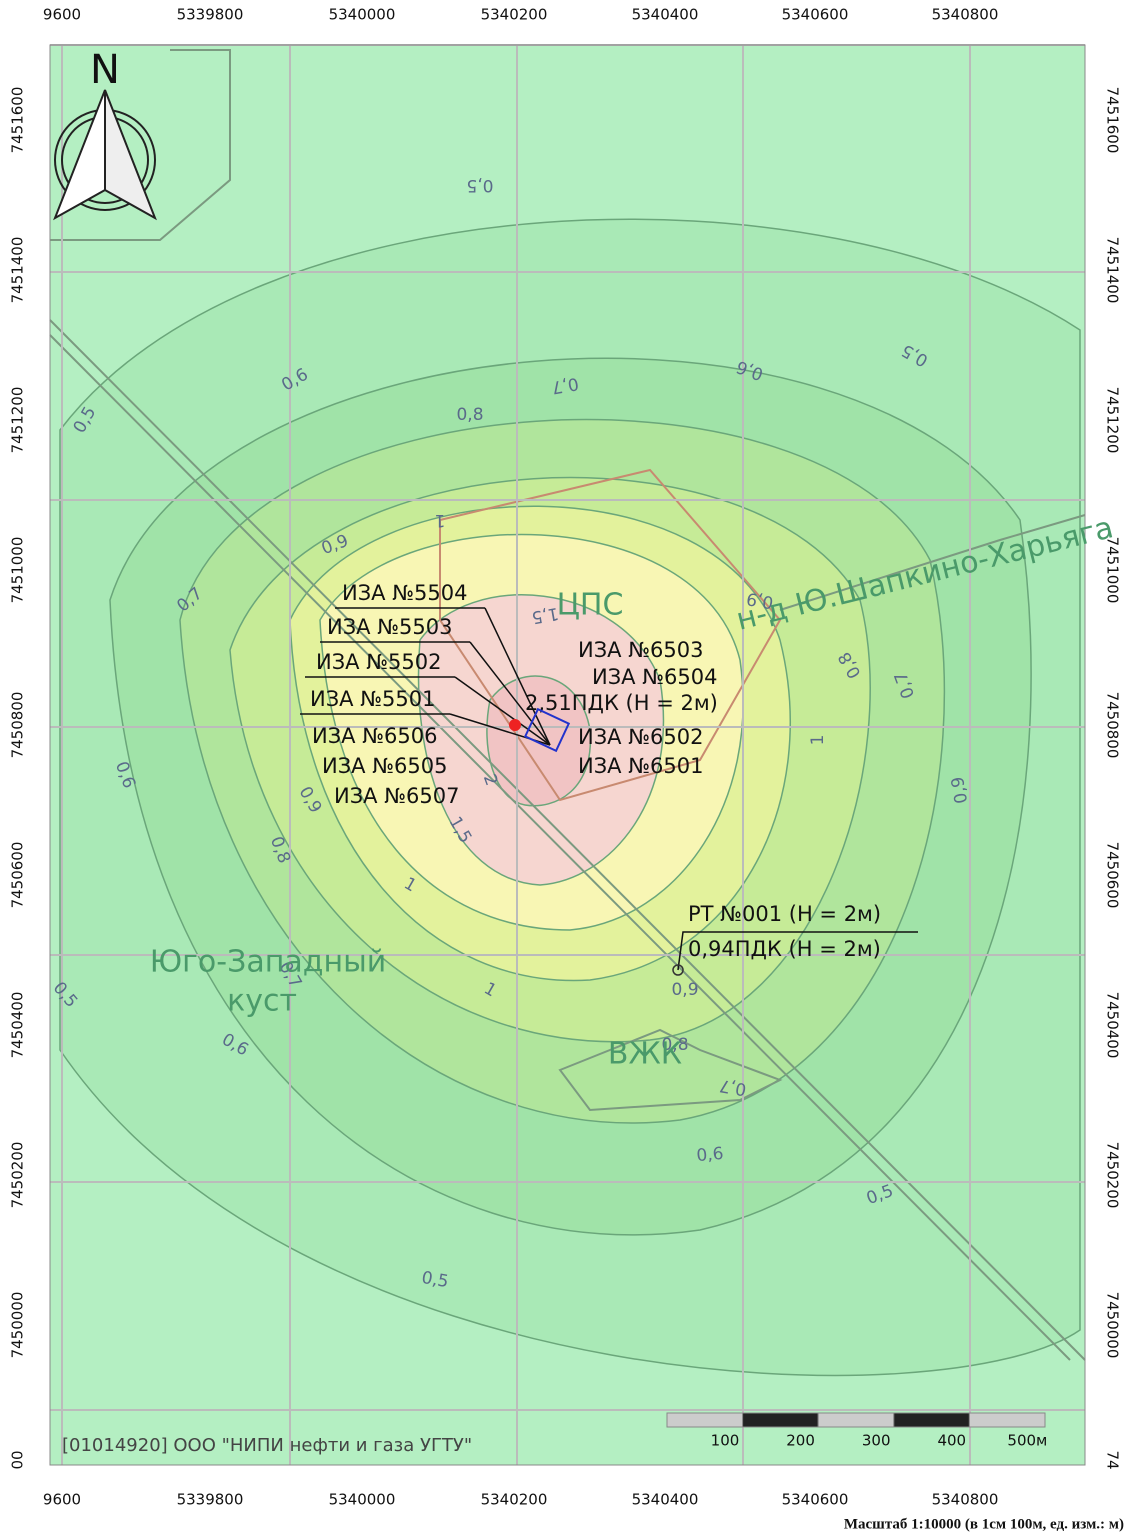 This screenshot has height=1539, width=1130. I want to click on source-label: ИЗА №6507, so click(397, 796).